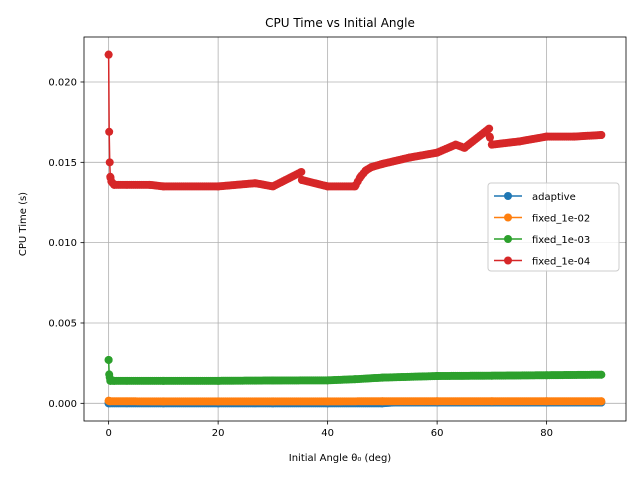 Image resolution: width=640 pixels, height=480 pixels. What do you see at coordinates (340, 458) in the screenshot?
I see `x-axis-title: Initial Angle θ₀ (deg)` at bounding box center [340, 458].